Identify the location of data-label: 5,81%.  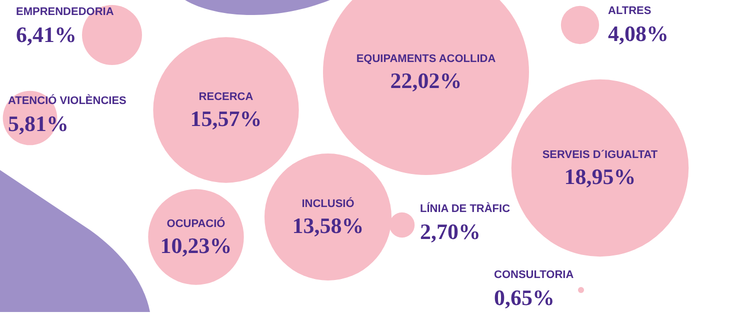
(38, 123).